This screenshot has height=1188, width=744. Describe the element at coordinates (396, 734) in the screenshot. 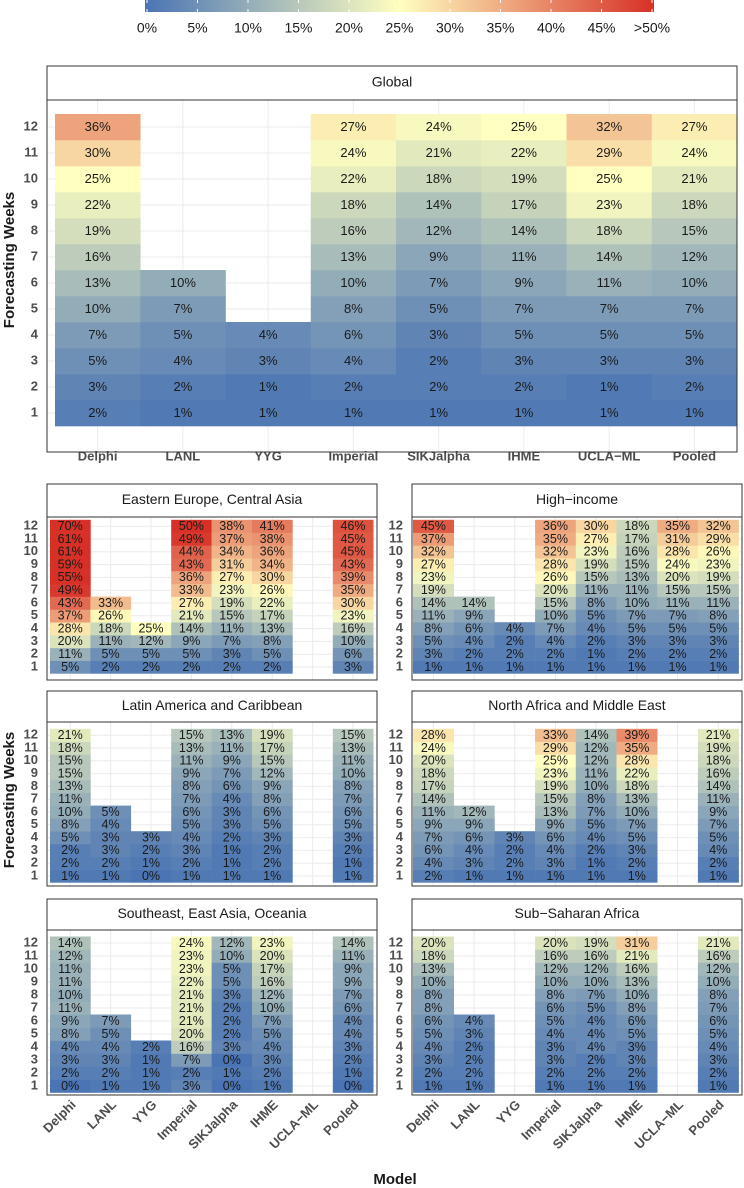

I see `y-tick-label: 12` at that location.